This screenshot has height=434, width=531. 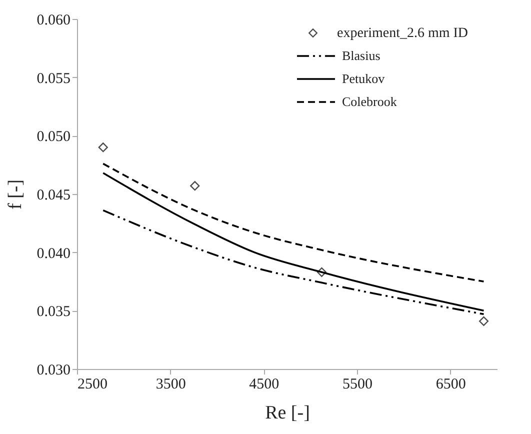 I want to click on x-tick-label: 3500, so click(x=171, y=384).